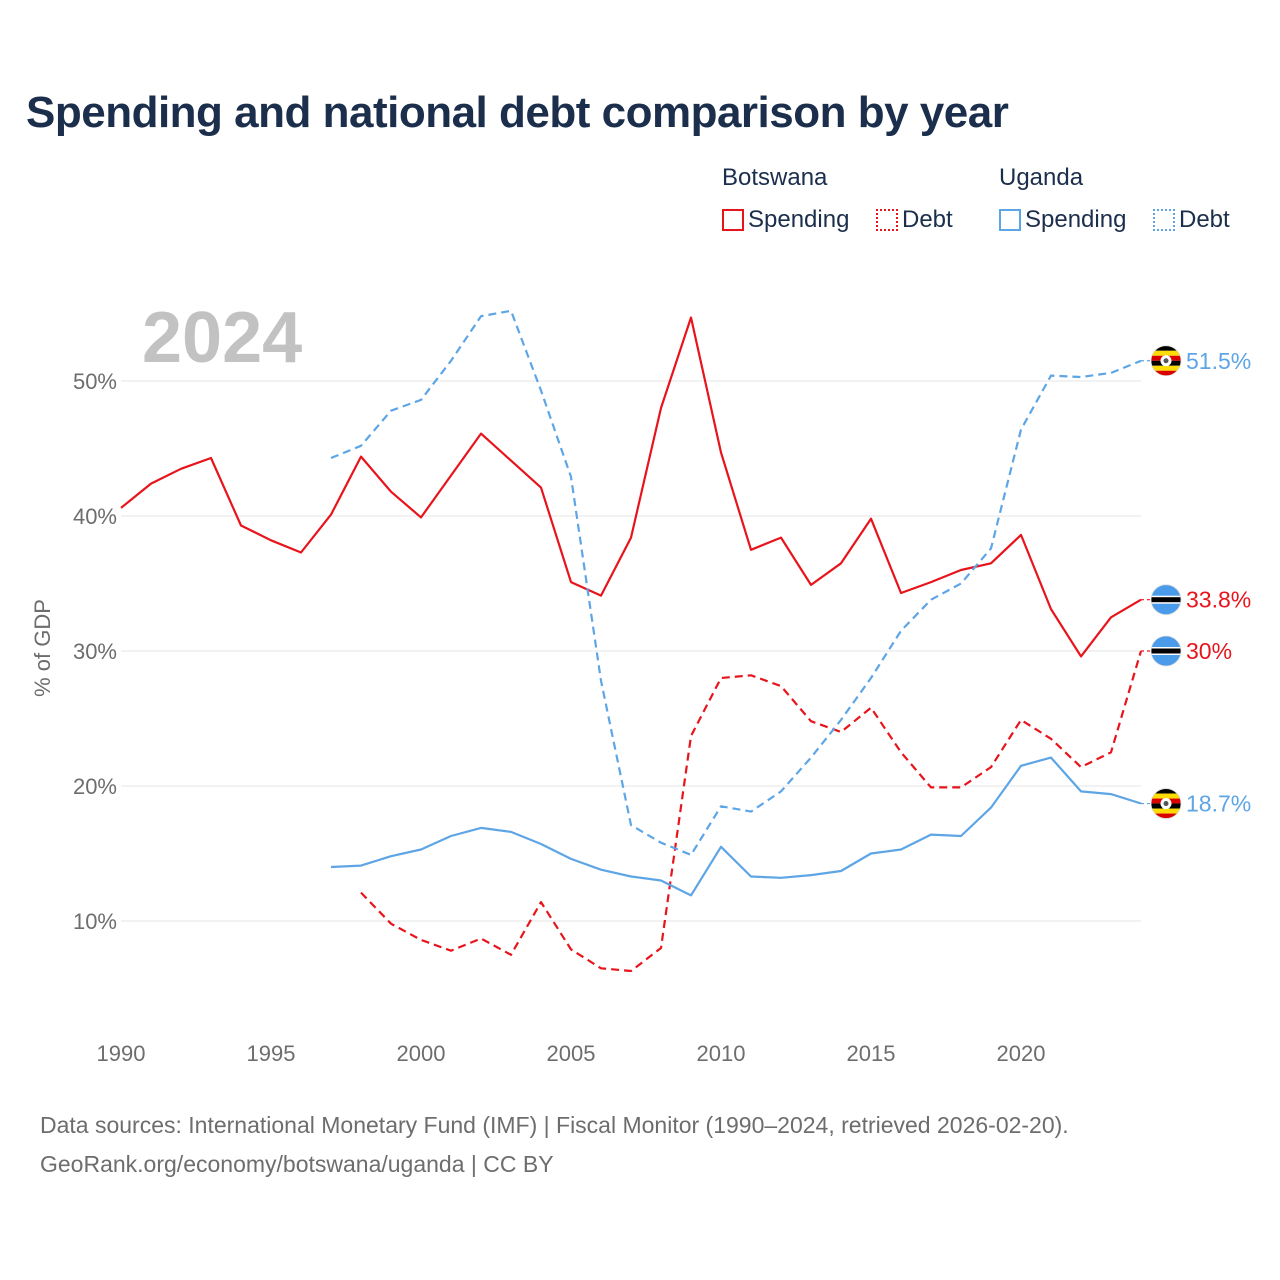 The image size is (1280, 1280). Describe the element at coordinates (775, 177) in the screenshot. I see `legend-group-botswana: Botswana` at that location.